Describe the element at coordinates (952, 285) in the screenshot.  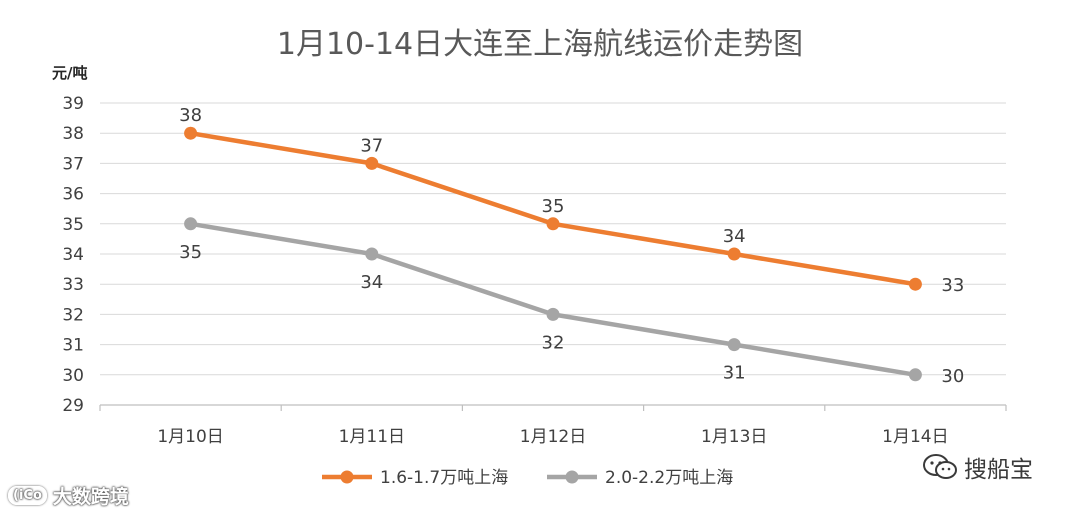
I see `data-label: 33` at that location.